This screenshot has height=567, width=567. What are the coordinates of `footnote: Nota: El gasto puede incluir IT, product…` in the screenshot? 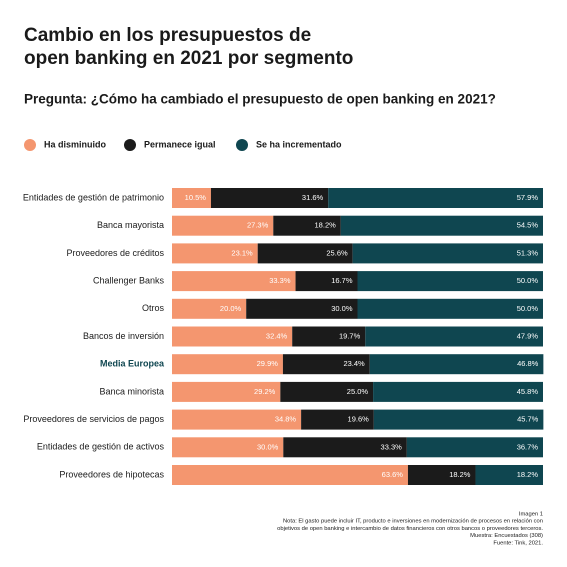 It's located at (413, 522).